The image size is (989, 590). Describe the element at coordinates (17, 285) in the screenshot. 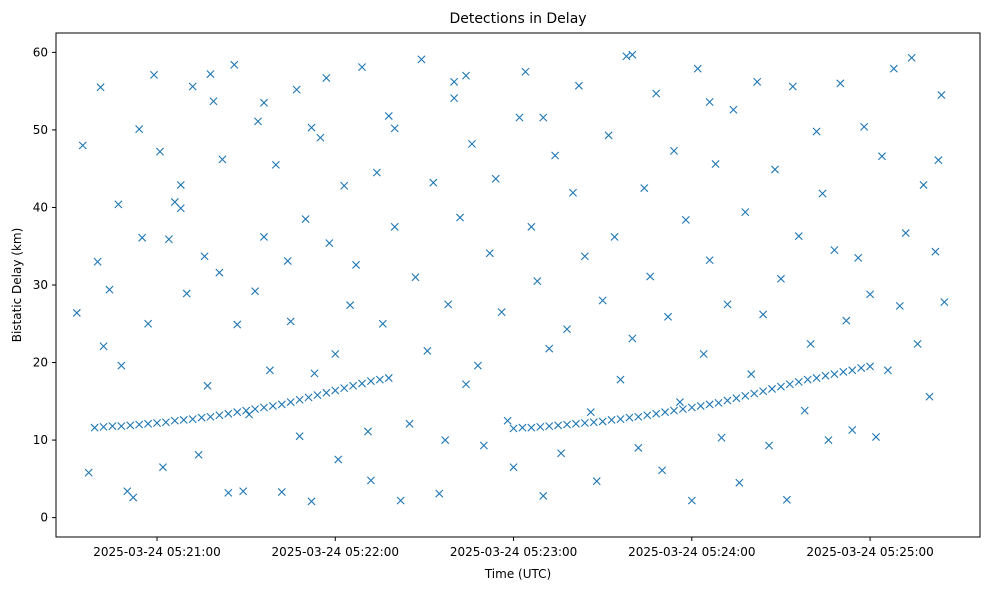

I see `y-axis-label: Bistatic Delay (km)` at that location.